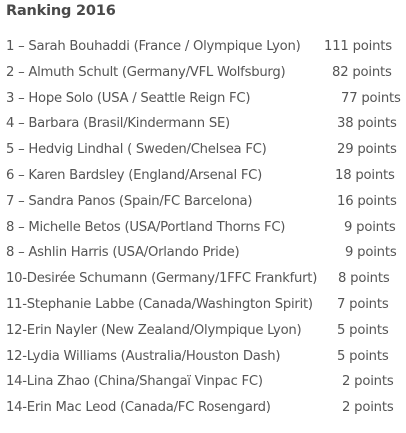  I want to click on player-points: 38 points, so click(367, 124).